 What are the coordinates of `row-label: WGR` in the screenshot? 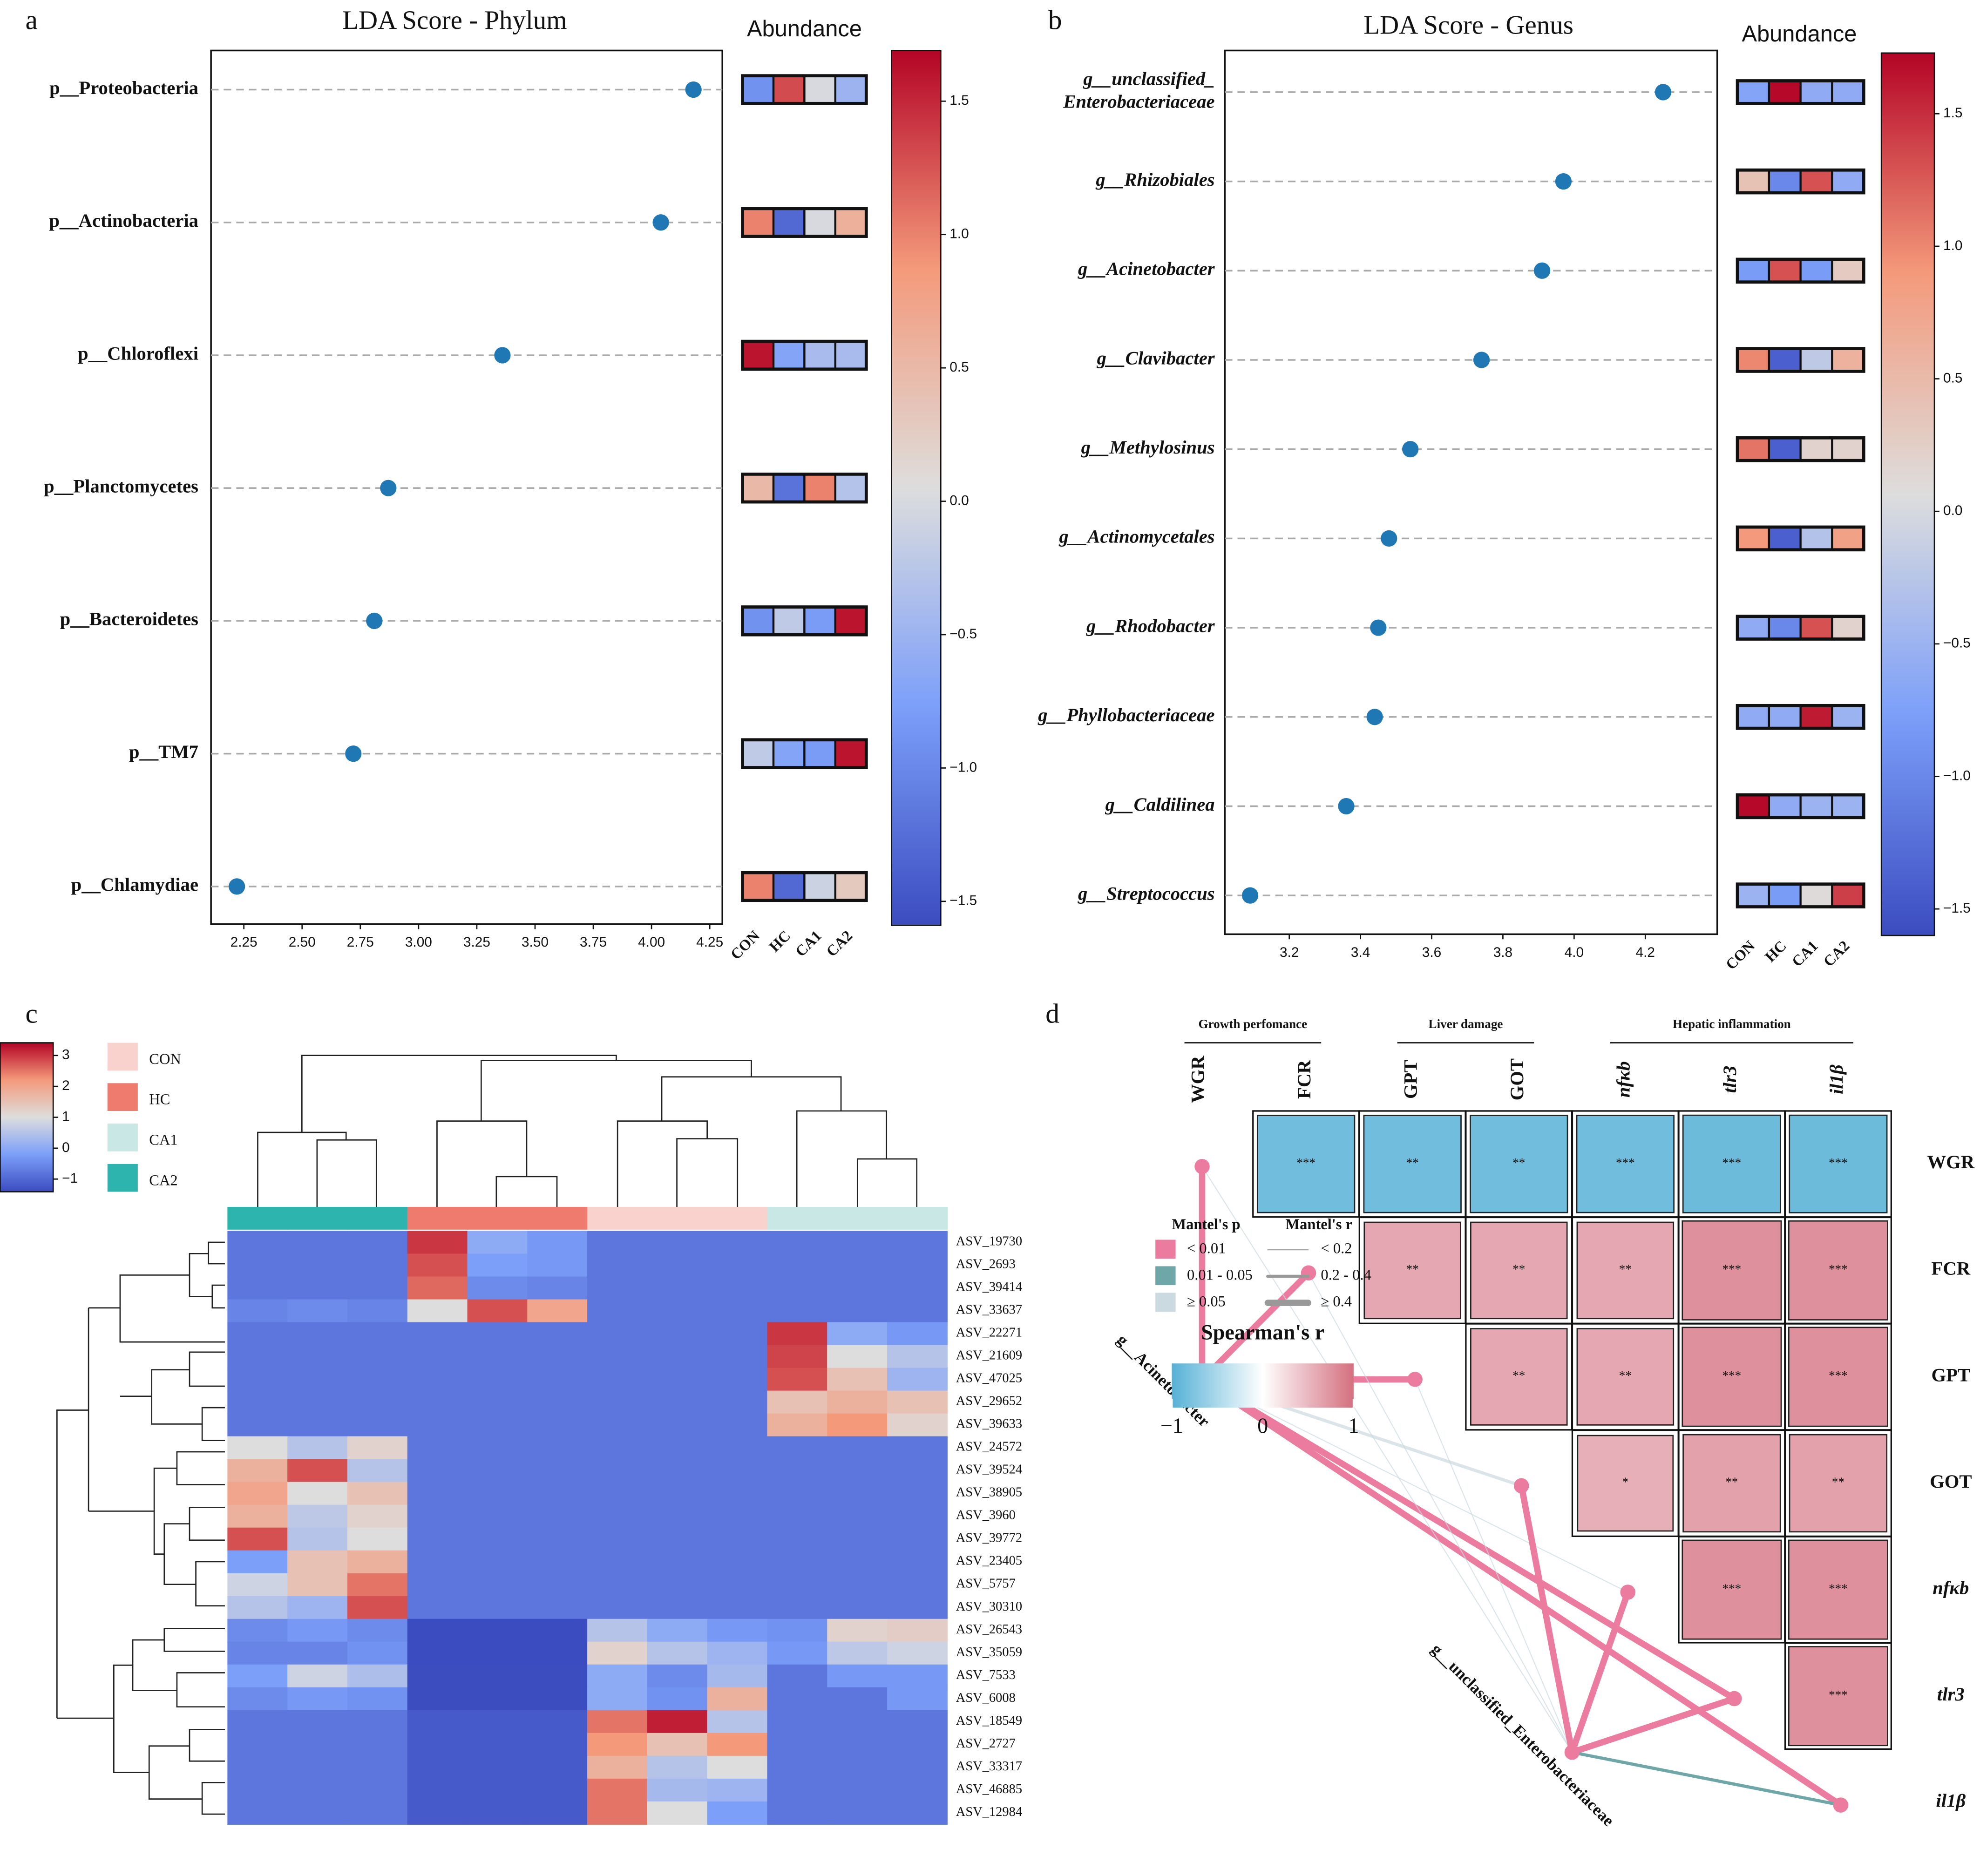 It's located at (1950, 1161).